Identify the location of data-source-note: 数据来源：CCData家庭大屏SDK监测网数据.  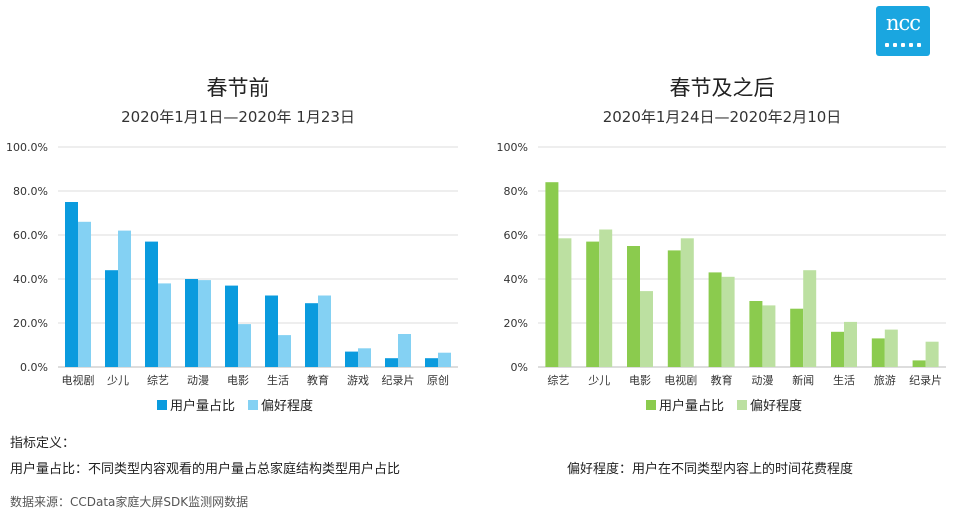
(129, 502).